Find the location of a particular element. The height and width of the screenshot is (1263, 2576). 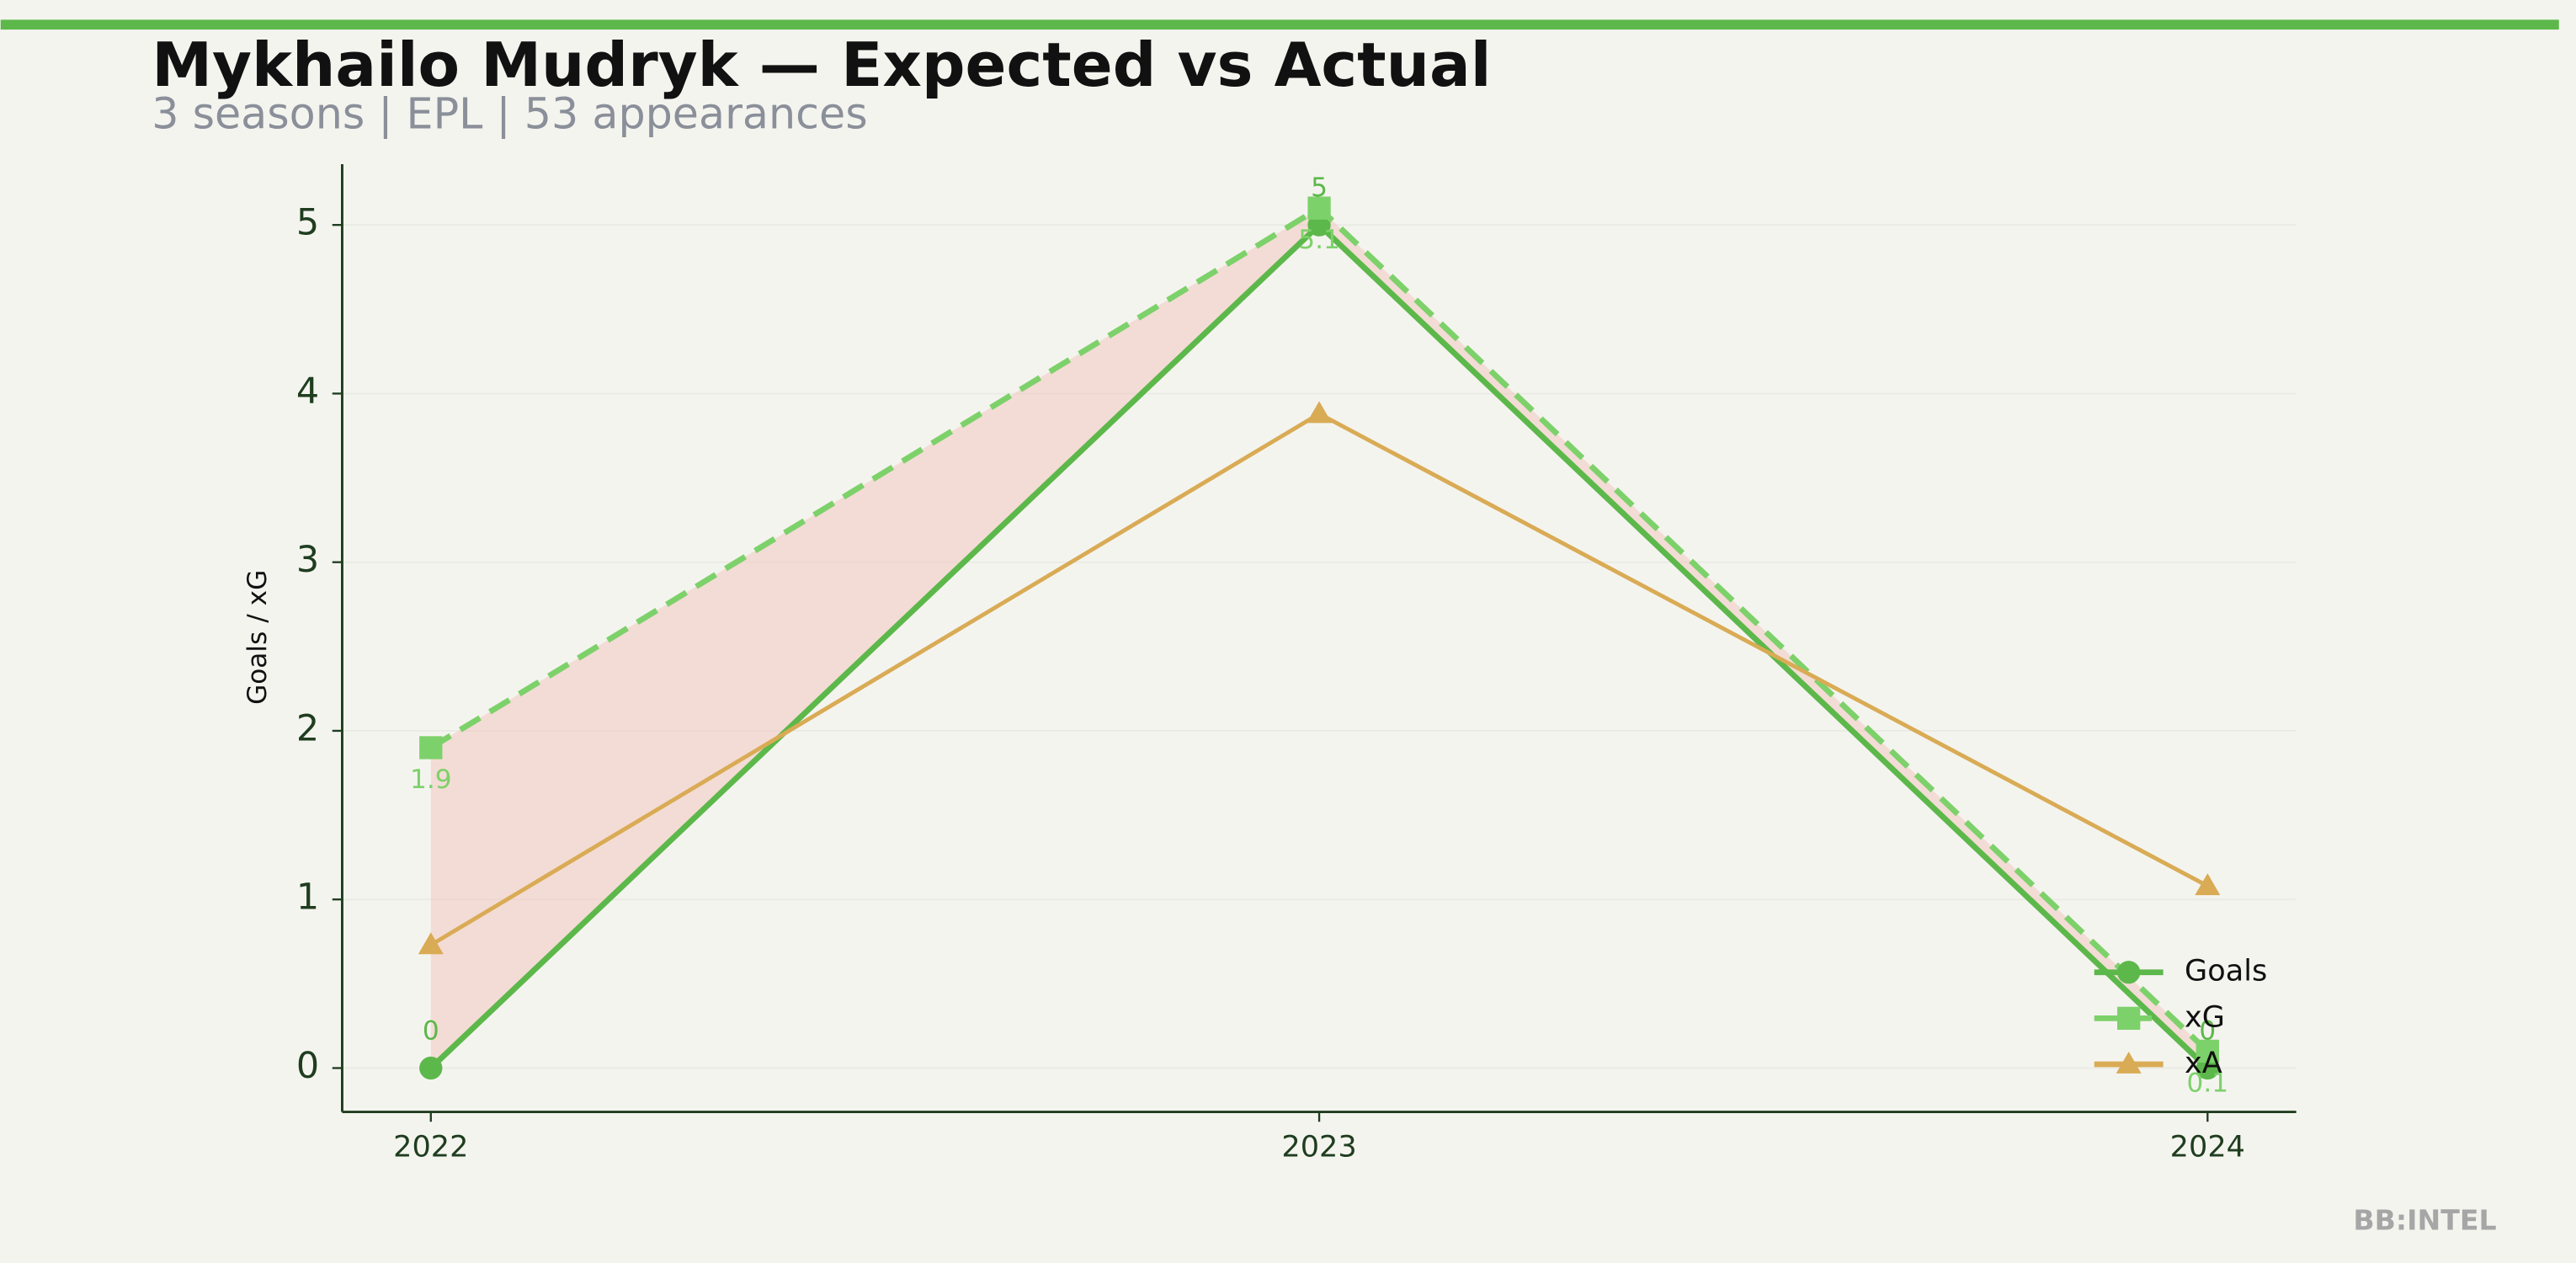

data-label: 1.9 is located at coordinates (431, 780).